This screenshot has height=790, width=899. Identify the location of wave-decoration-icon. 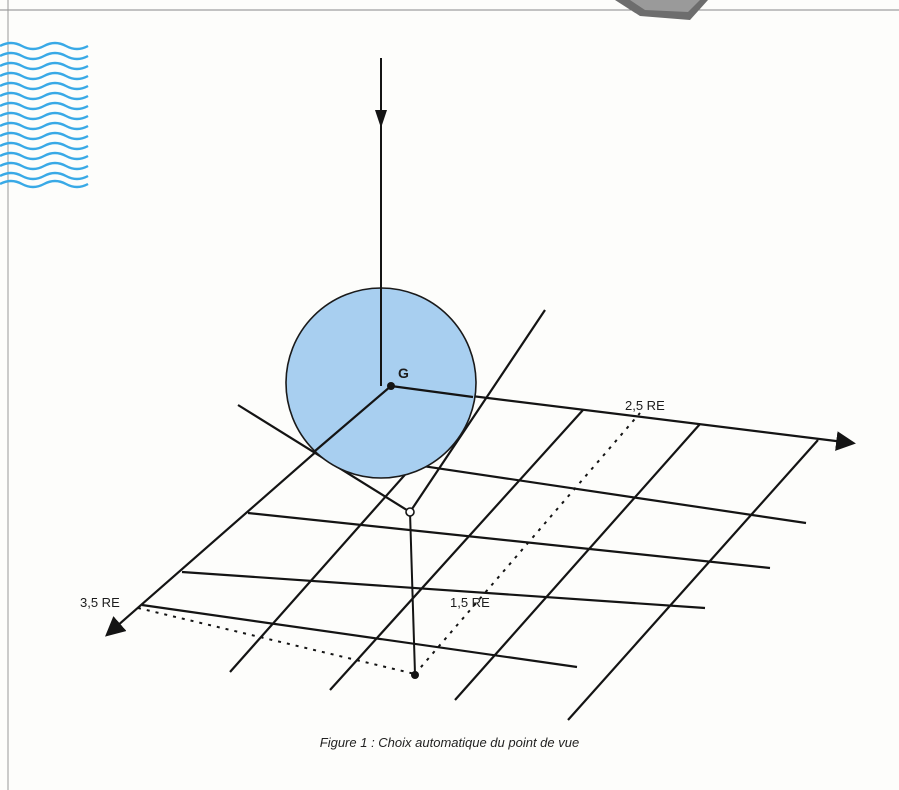
(44, 115).